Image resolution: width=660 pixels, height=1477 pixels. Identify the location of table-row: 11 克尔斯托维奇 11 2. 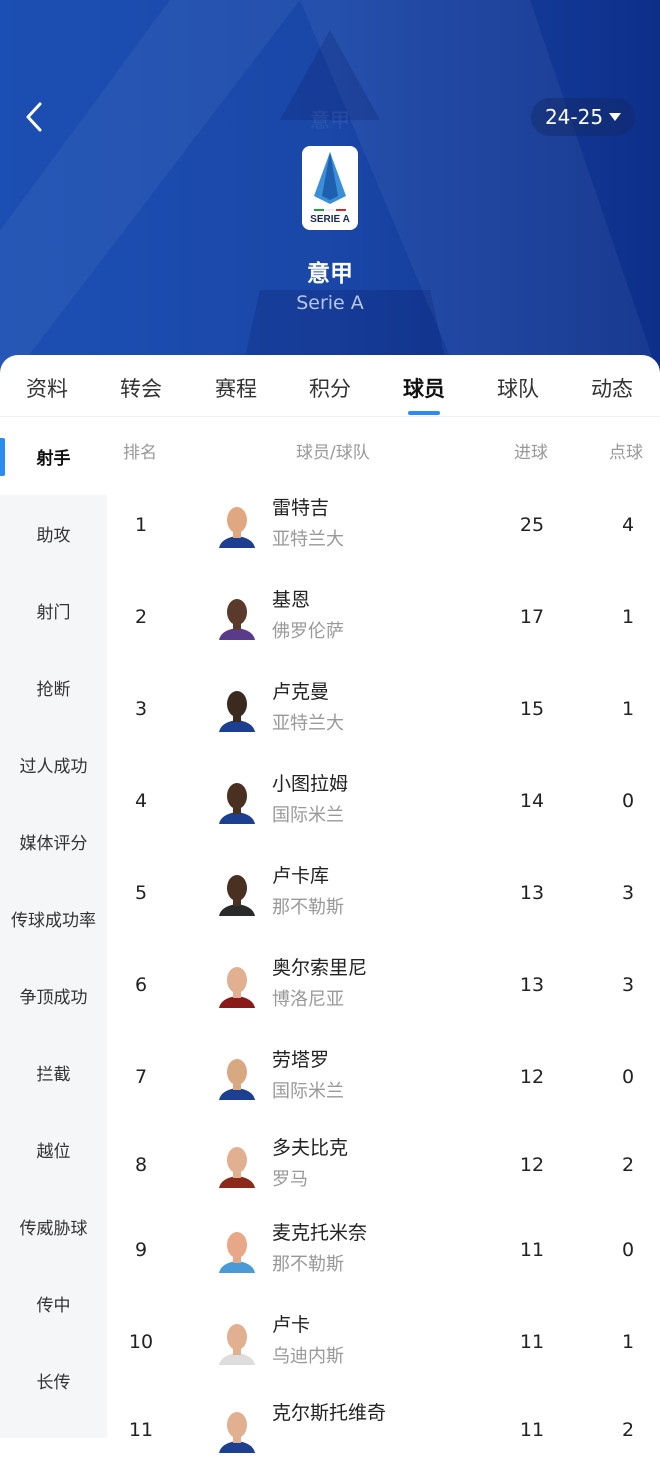
(383, 1431).